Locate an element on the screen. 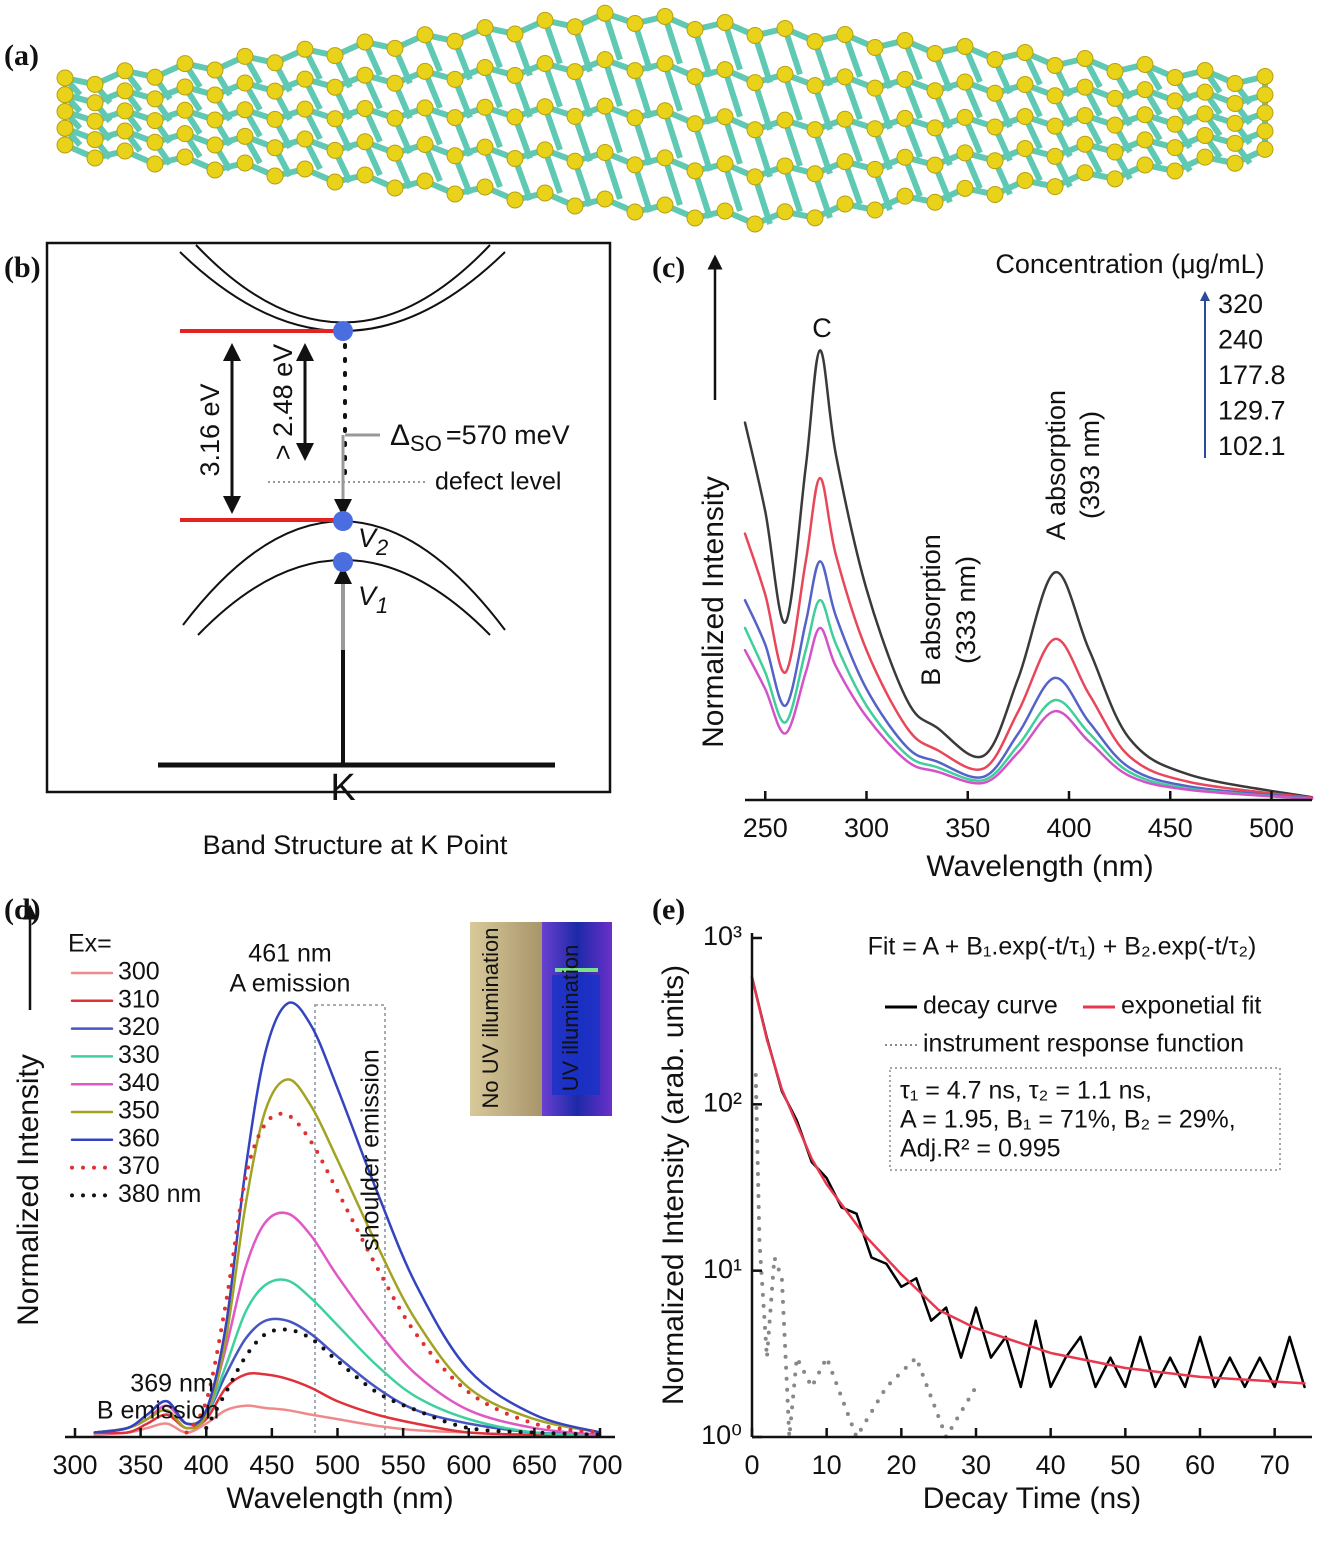 The image size is (1318, 1563). panel-label: (e) is located at coordinates (668, 909).